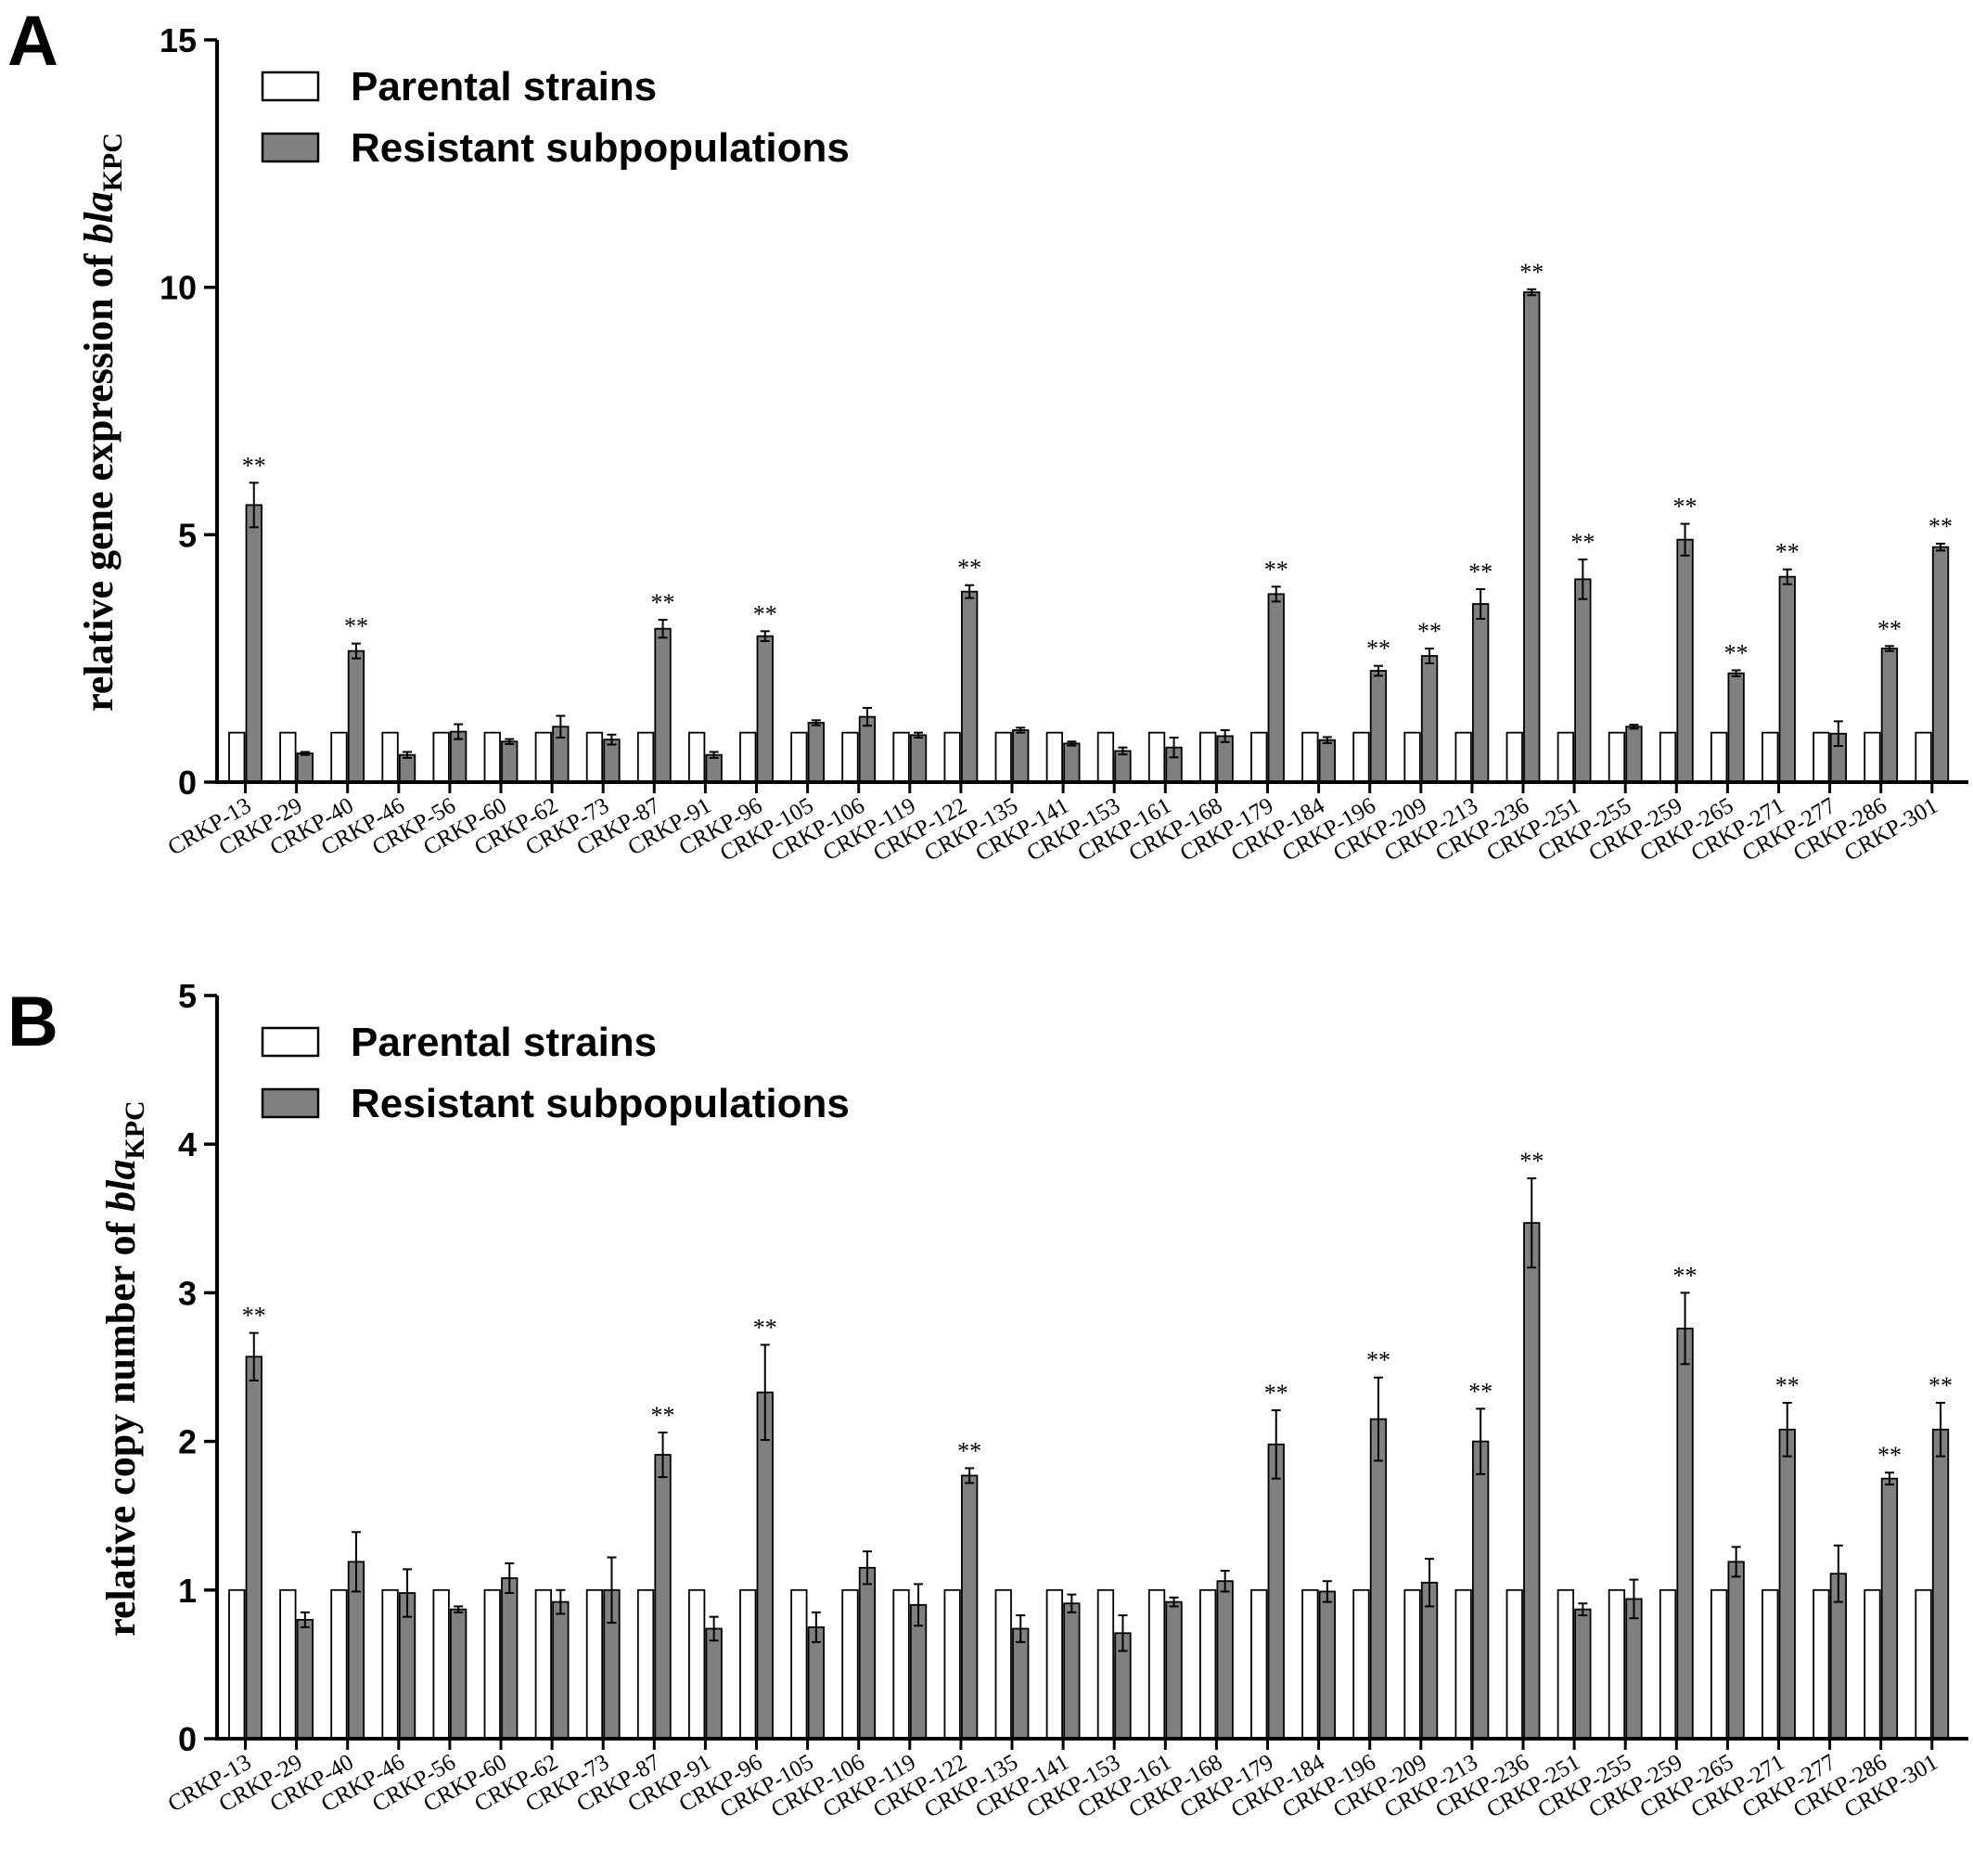 The width and height of the screenshot is (1973, 1876). Describe the element at coordinates (600, 148) in the screenshot. I see `panel-a-legend-label-resistant: Resistant subpopulations` at that location.